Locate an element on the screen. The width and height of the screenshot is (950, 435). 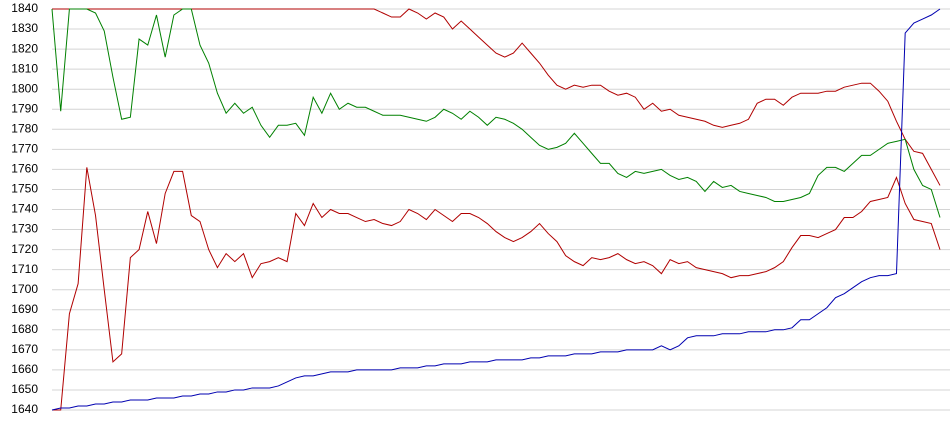
y-tick-label: 1820 is located at coordinates (24, 48).